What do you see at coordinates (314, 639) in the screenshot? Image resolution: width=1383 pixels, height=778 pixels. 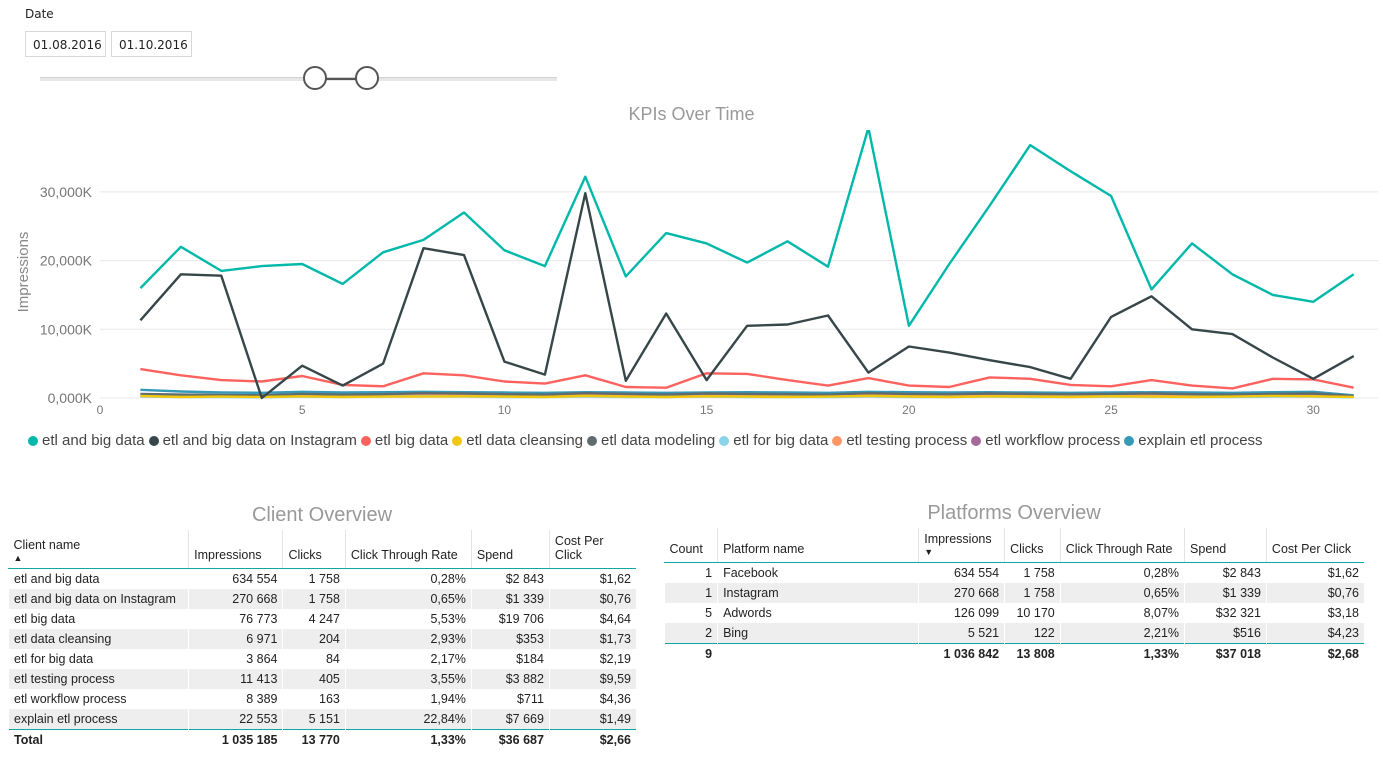 I see `table-cell: 204` at bounding box center [314, 639].